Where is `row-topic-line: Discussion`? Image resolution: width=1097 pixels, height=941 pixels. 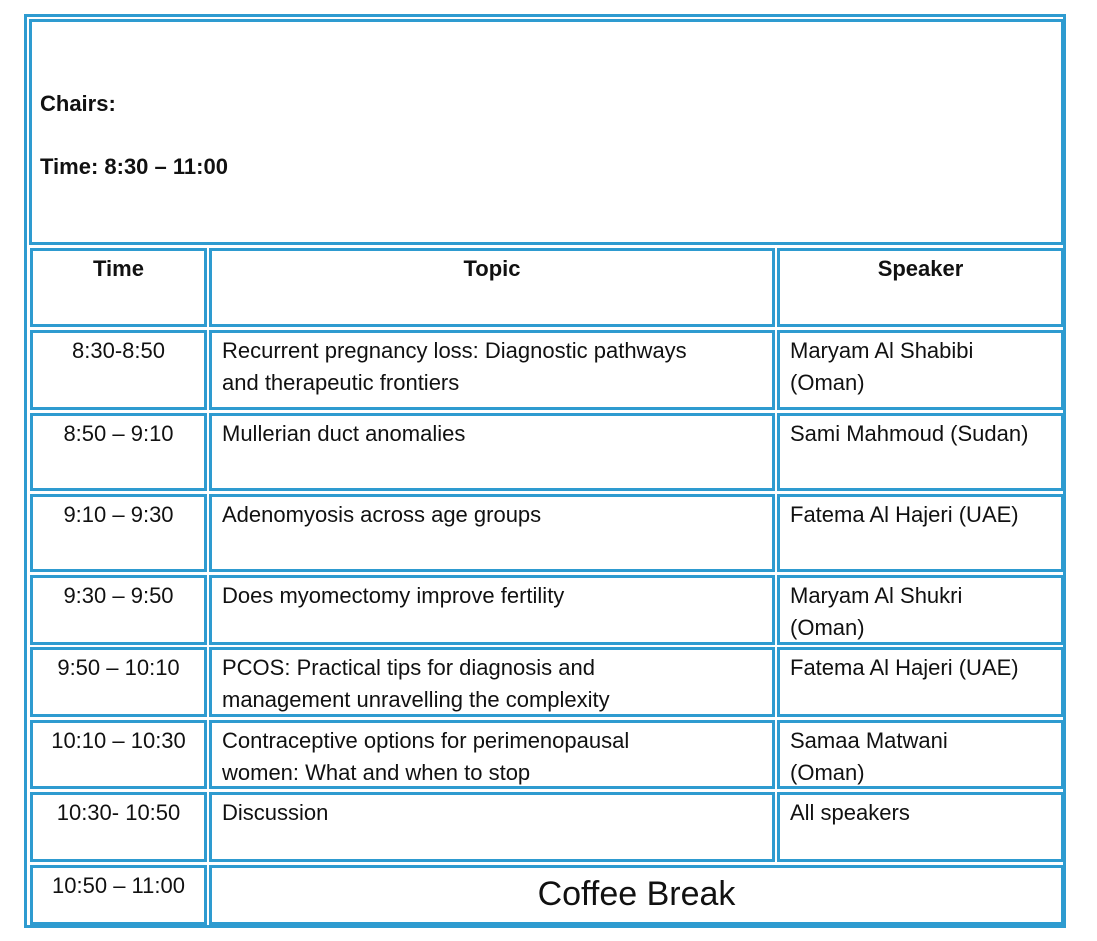
row-topic-line: Discussion is located at coordinates (275, 812).